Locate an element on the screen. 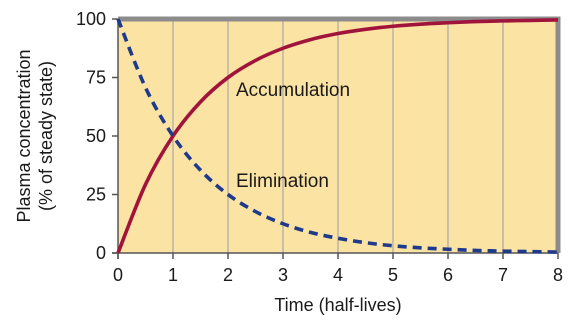 Image resolution: width=572 pixels, height=322 pixels. y-axis-ticks: 0 25 50 75 100 is located at coordinates (97, 136).